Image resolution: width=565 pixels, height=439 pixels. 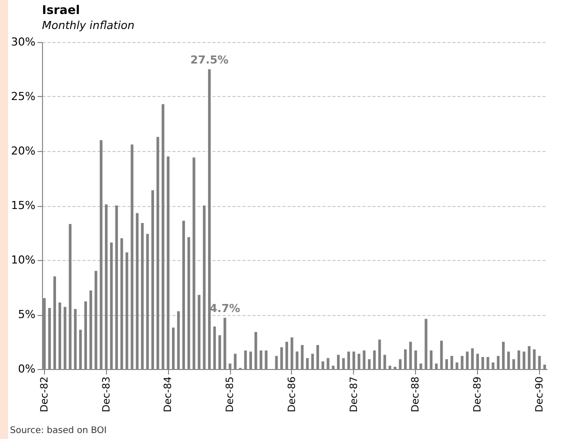 What do you see at coordinates (416, 394) in the screenshot?
I see `x-tick-label: Dec-88` at bounding box center [416, 394].